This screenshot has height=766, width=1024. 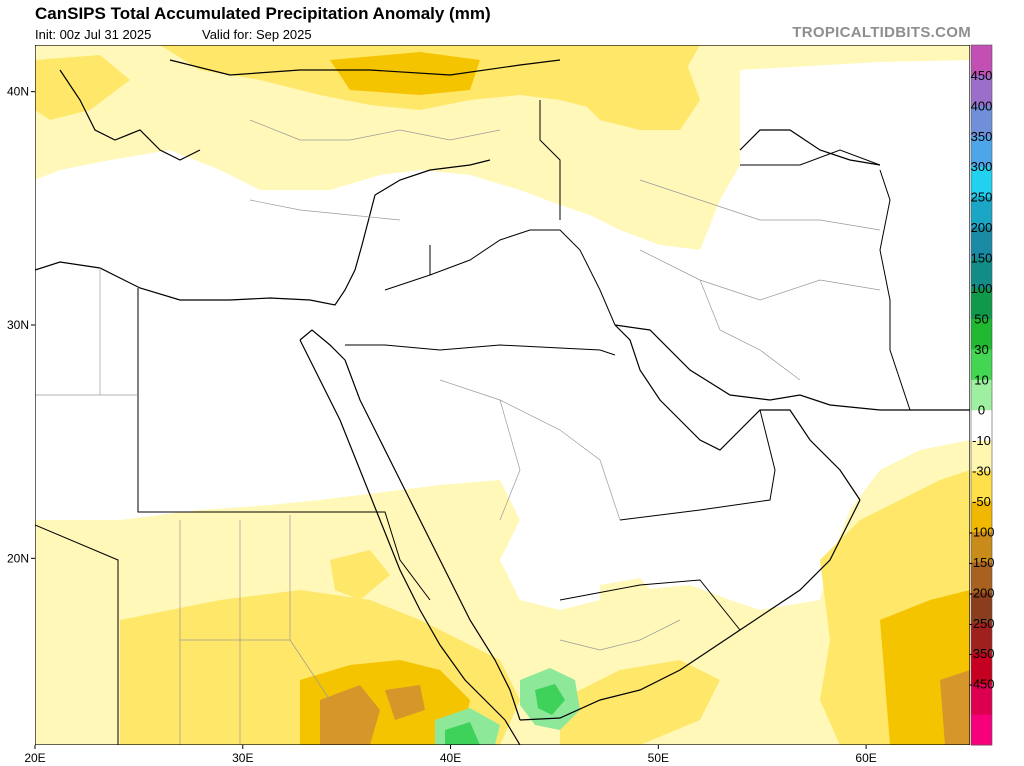 I want to click on colorbar-label: 0, so click(x=981, y=410).